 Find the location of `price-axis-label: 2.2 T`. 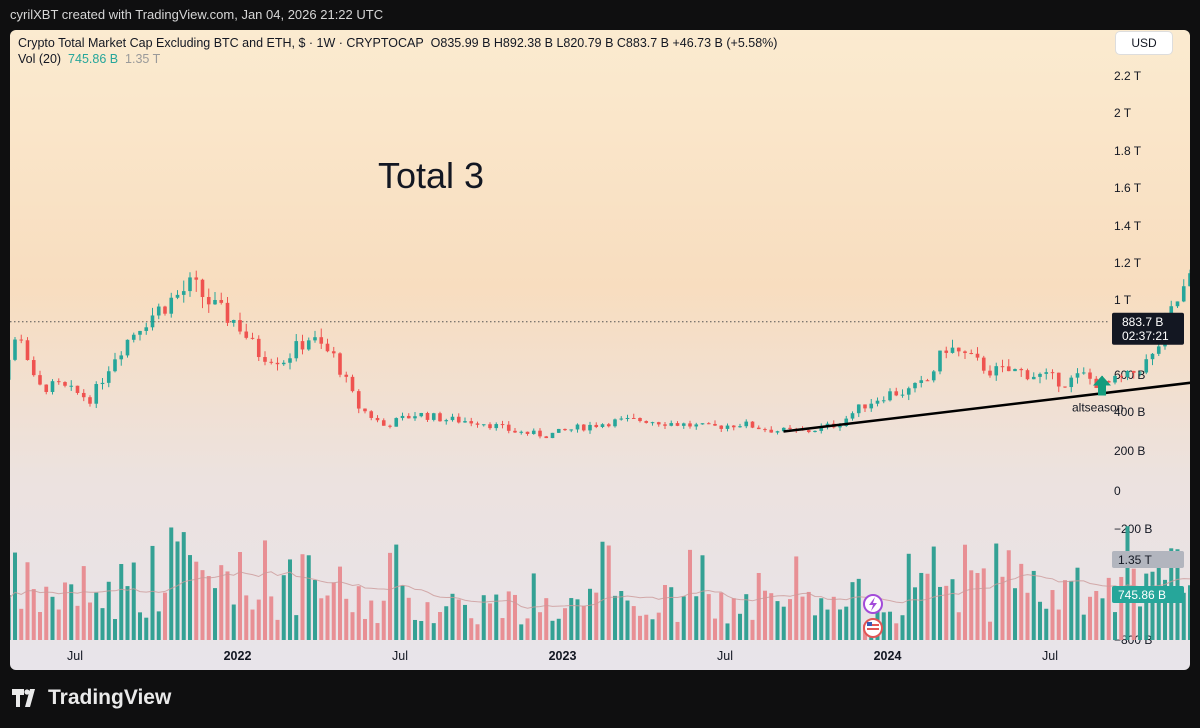

price-axis-label: 2.2 T is located at coordinates (1128, 76).